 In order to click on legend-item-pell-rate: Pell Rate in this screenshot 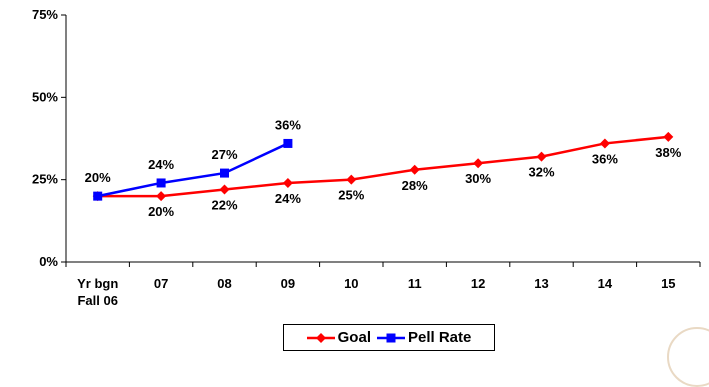, I will do `click(424, 337)`.